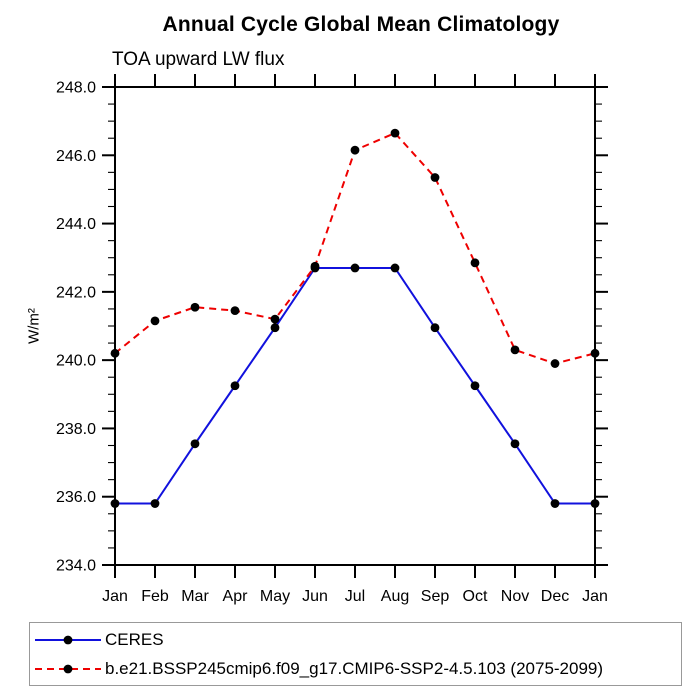 This screenshot has height=700, width=700. What do you see at coordinates (76, 566) in the screenshot?
I see `y-tick-label: 234.0` at bounding box center [76, 566].